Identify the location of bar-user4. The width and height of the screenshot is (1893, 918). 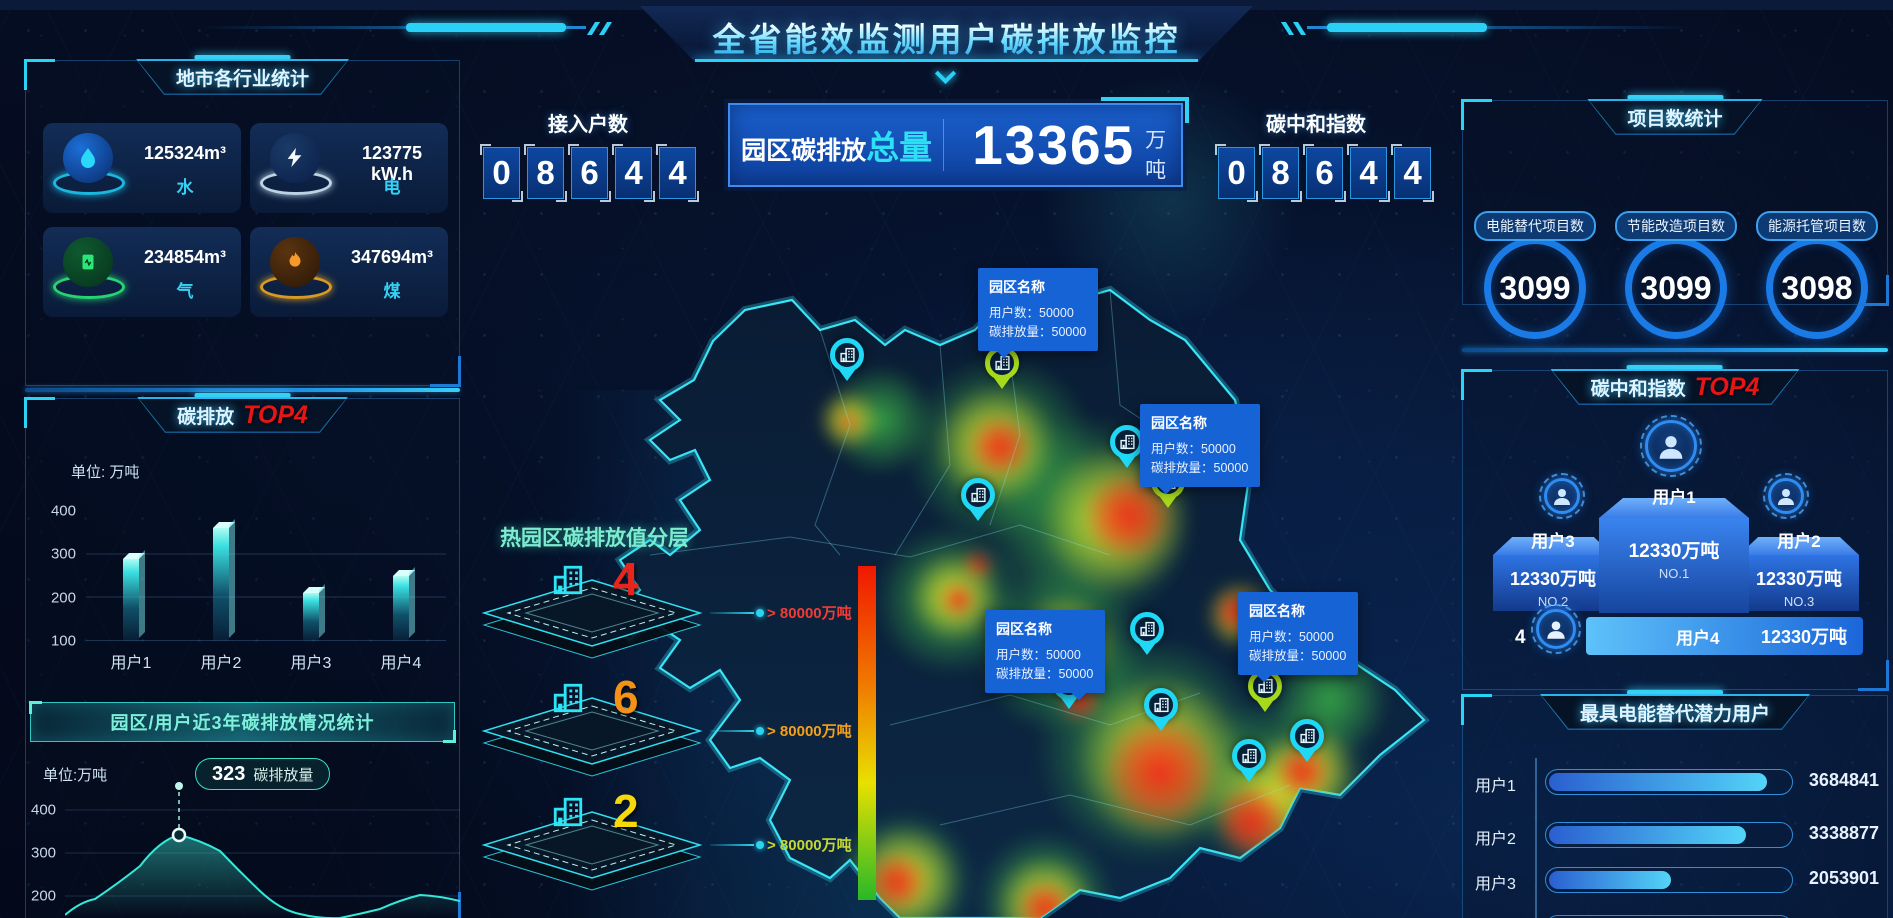
(401, 608).